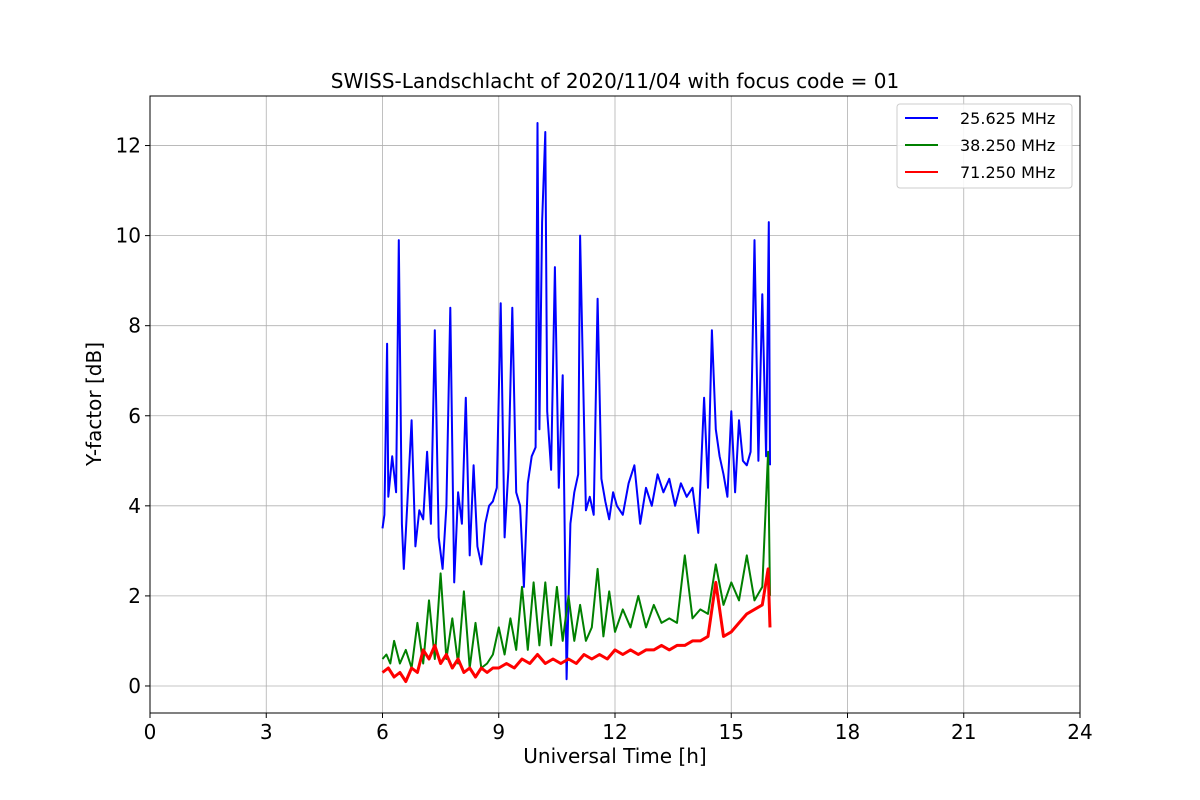 This screenshot has height=800, width=1200. I want to click on x-tick-label: 6, so click(382, 732).